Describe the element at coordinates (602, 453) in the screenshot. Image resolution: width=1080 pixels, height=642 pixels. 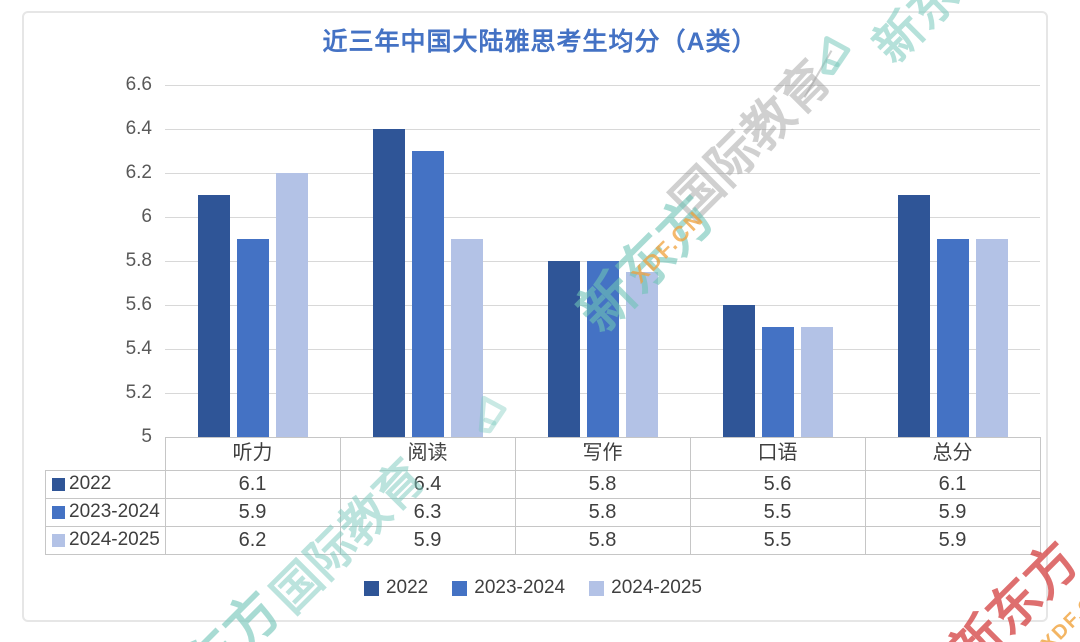
I see `table-header-cell: 写作` at that location.